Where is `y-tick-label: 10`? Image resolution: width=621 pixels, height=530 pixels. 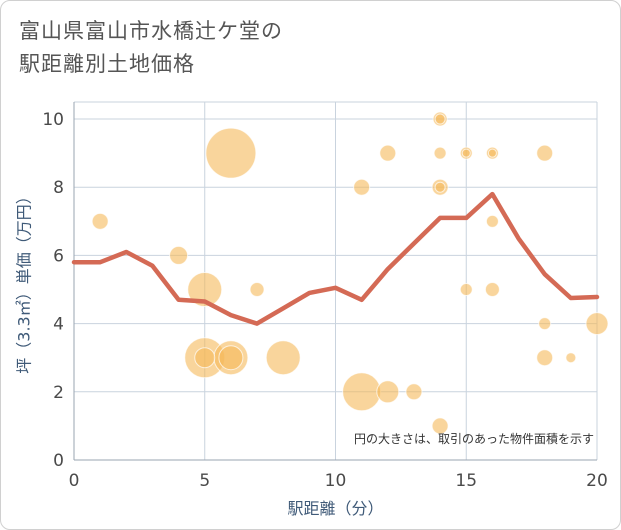
y-tick-label: 10 is located at coordinates (53, 120).